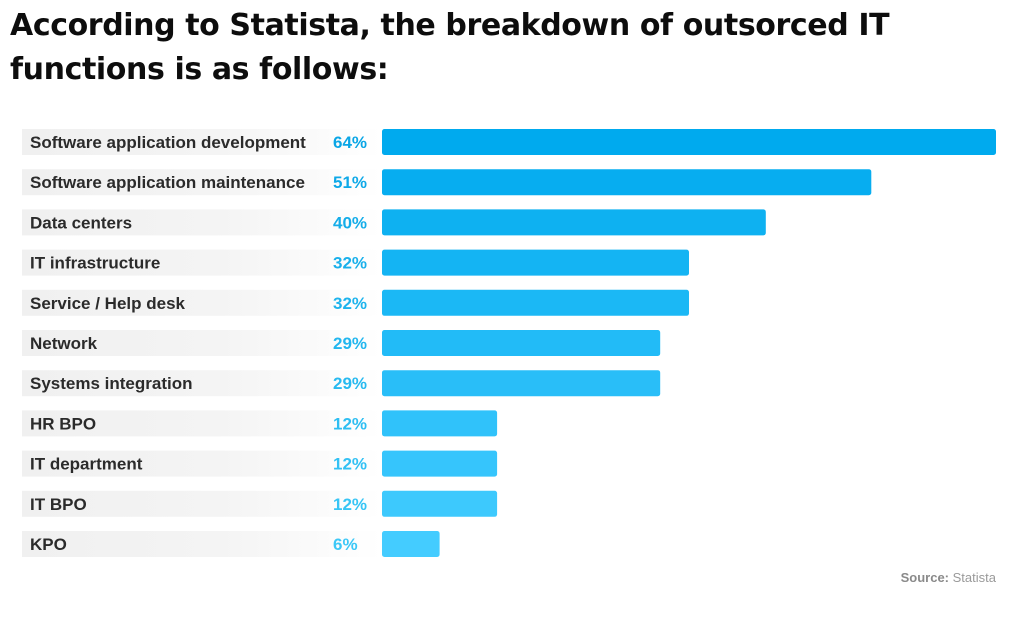 The image size is (1024, 631). What do you see at coordinates (64, 343) in the screenshot?
I see `category-label: Network` at bounding box center [64, 343].